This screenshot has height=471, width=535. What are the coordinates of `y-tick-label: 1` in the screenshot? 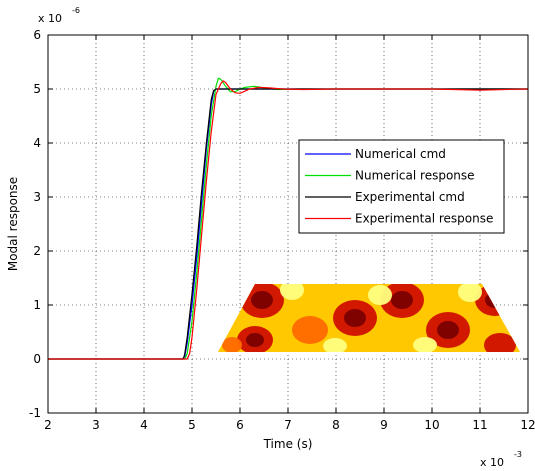 It's located at (37, 305).